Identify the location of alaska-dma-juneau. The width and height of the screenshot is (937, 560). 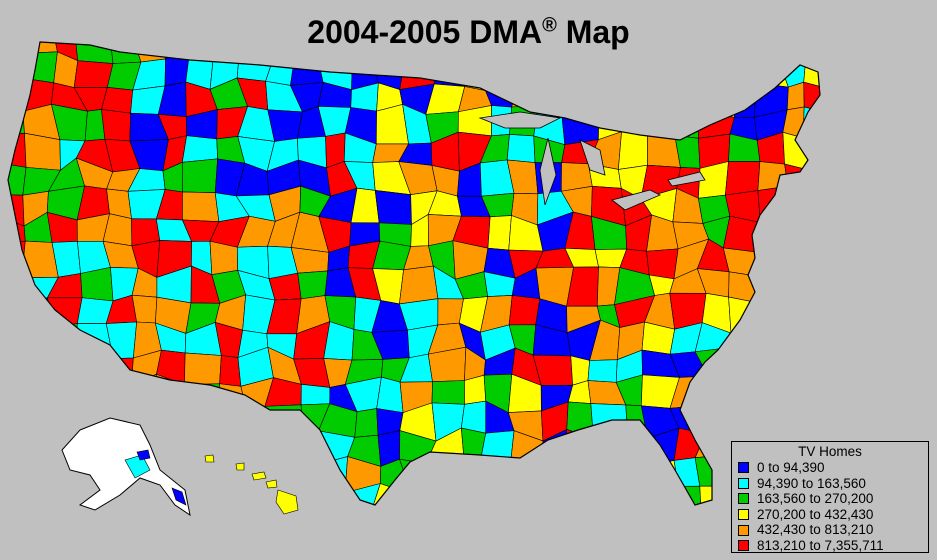
(179, 496).